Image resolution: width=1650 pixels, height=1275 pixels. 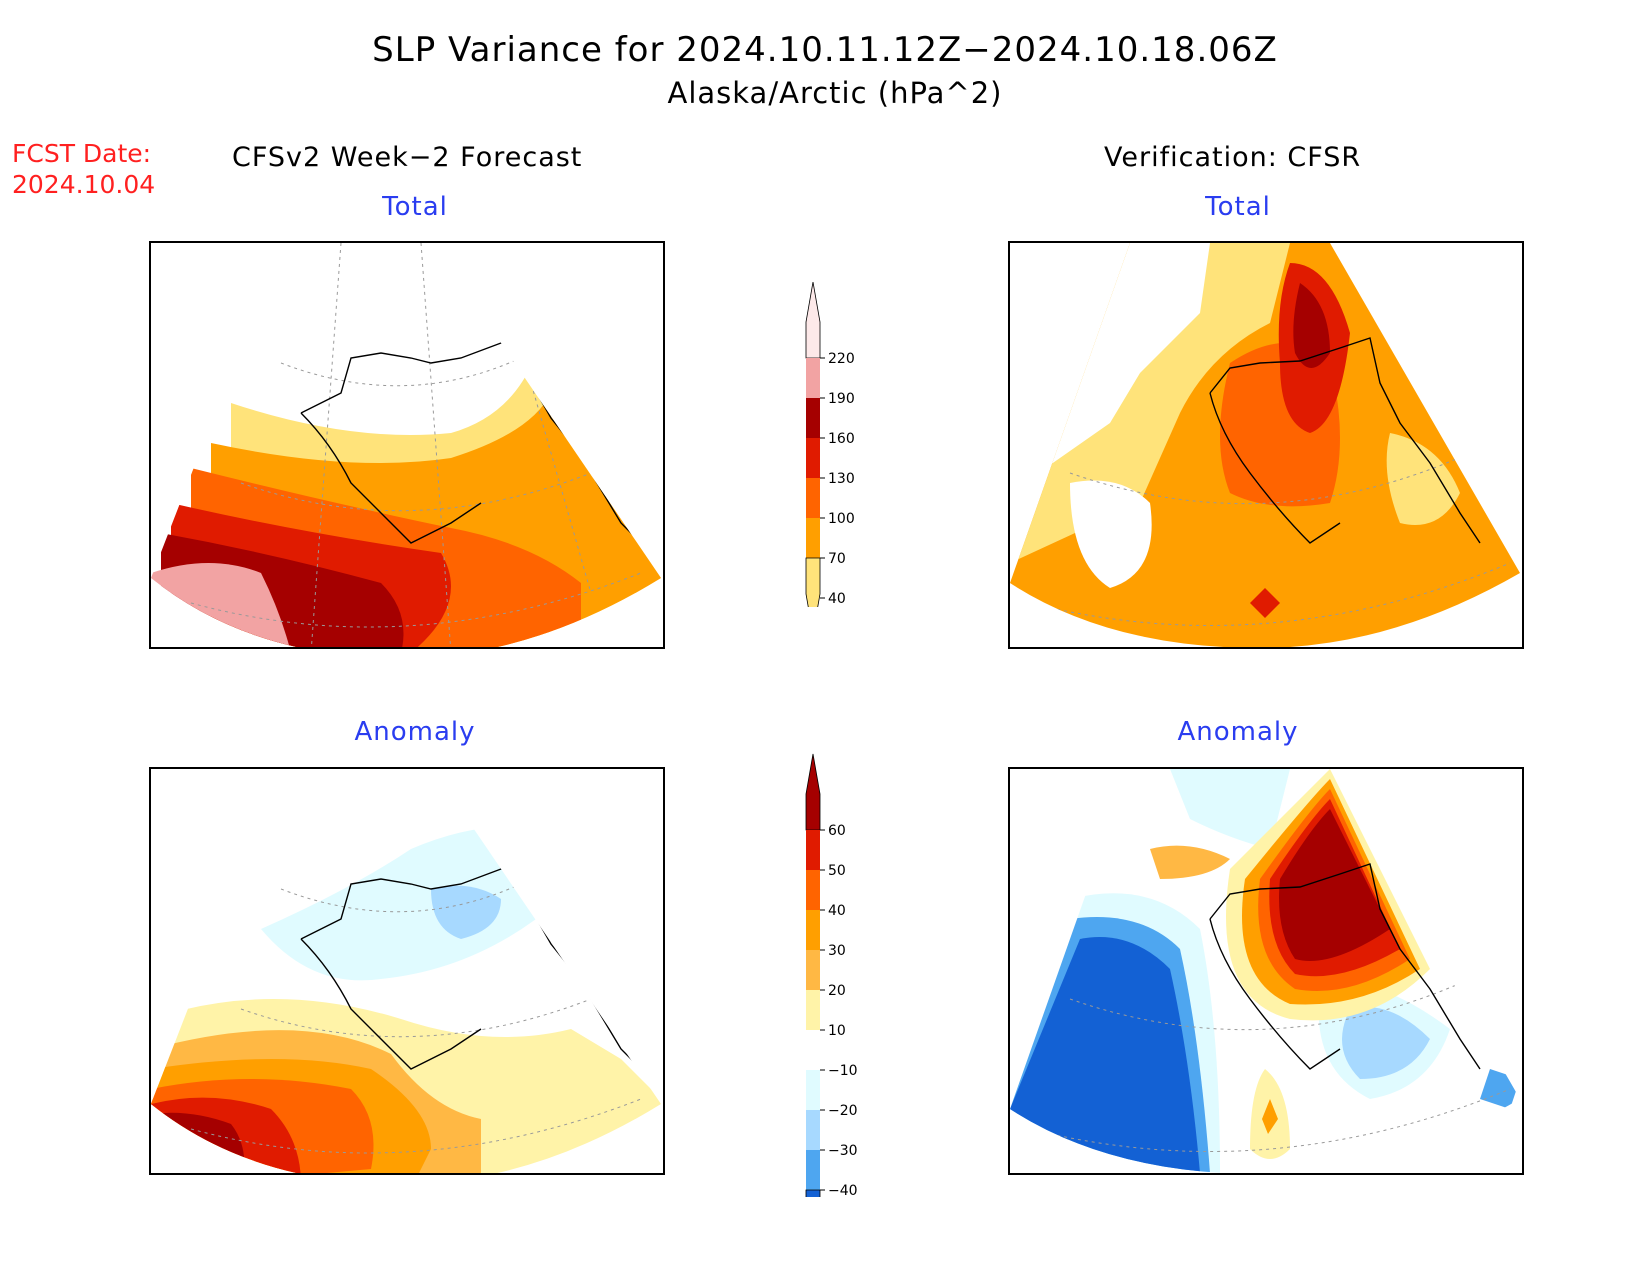 What do you see at coordinates (843, 1071) in the screenshot?
I see `anomaly-colorbar-label: −10` at bounding box center [843, 1071].